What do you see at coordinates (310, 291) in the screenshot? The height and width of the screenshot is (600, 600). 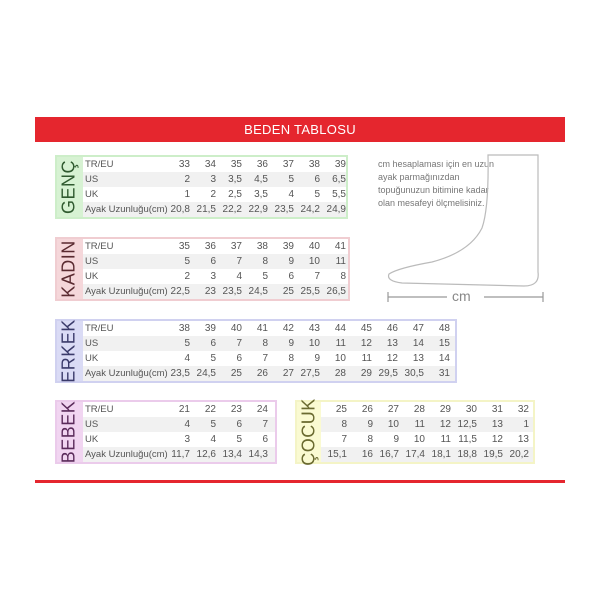 I see `size-cell: 25,5` at bounding box center [310, 291].